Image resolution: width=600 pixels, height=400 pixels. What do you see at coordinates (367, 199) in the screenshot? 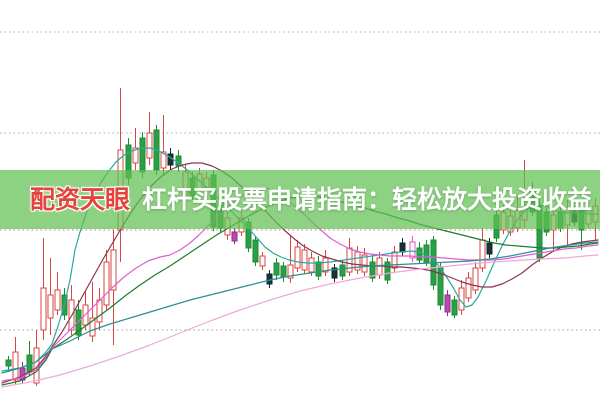
I see `headline-title: 杠杆买股票申请指南：轻松放大投资收益` at bounding box center [367, 199].